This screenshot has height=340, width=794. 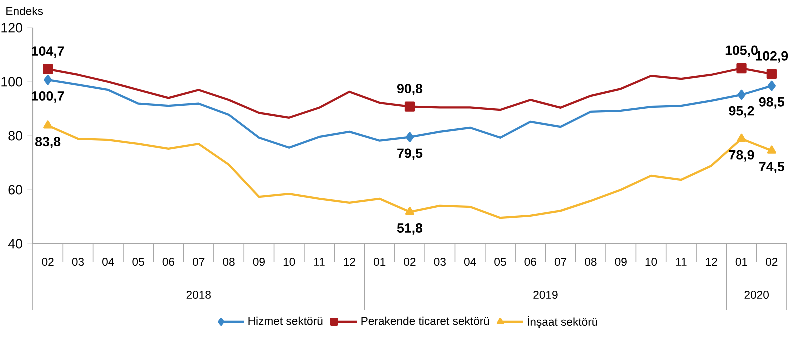 I want to click on y-axis-title: Endeks, so click(x=25, y=11).